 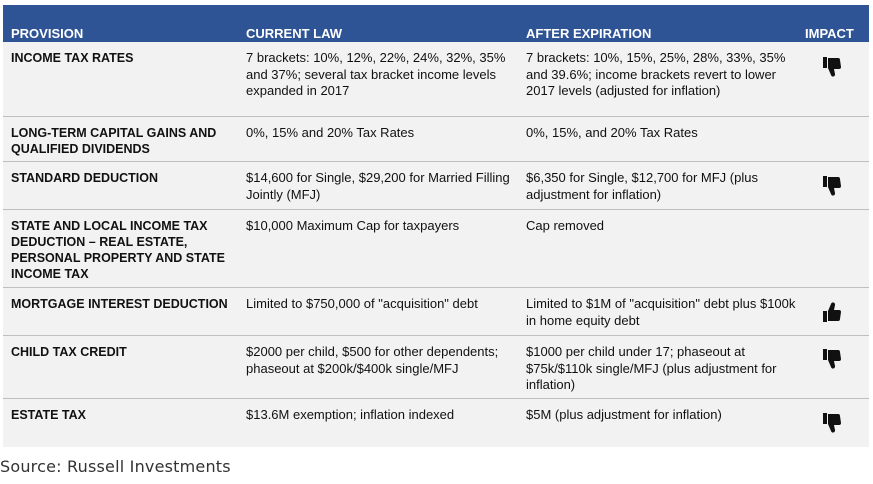 What do you see at coordinates (353, 225) in the screenshot?
I see `current-law-cell: $10,000 Maximum Cap for taxpayers` at bounding box center [353, 225].